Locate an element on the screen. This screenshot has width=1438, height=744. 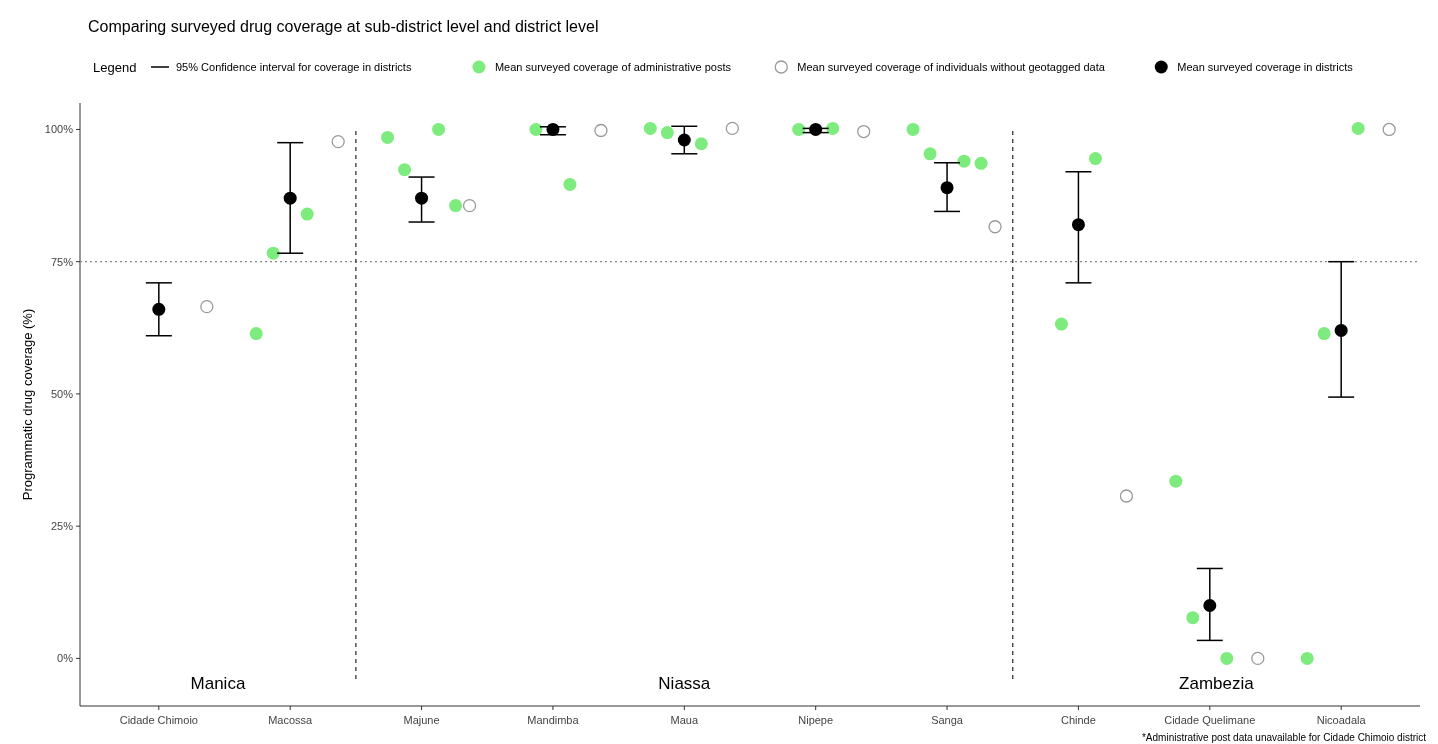
legend-label: Mean surveyed coverage in districts is located at coordinates (1265, 67).